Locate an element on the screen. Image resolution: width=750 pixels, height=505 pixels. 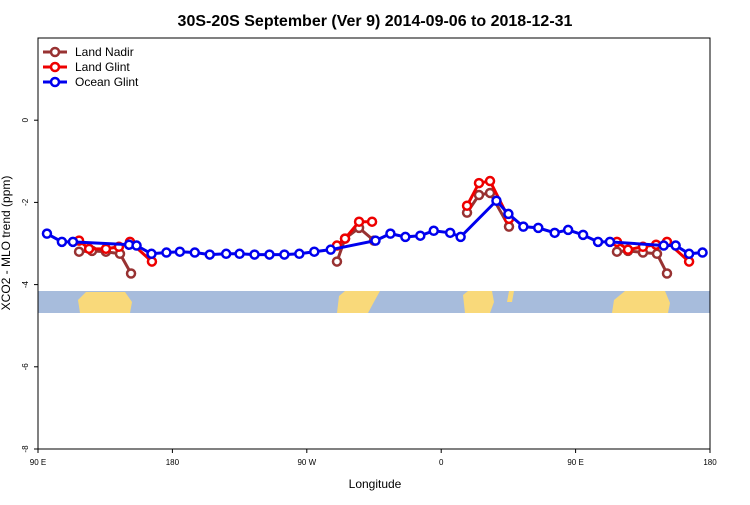
y-axis-label: XCO2 - MLO trend (ppm) is located at coordinates (6, 243).